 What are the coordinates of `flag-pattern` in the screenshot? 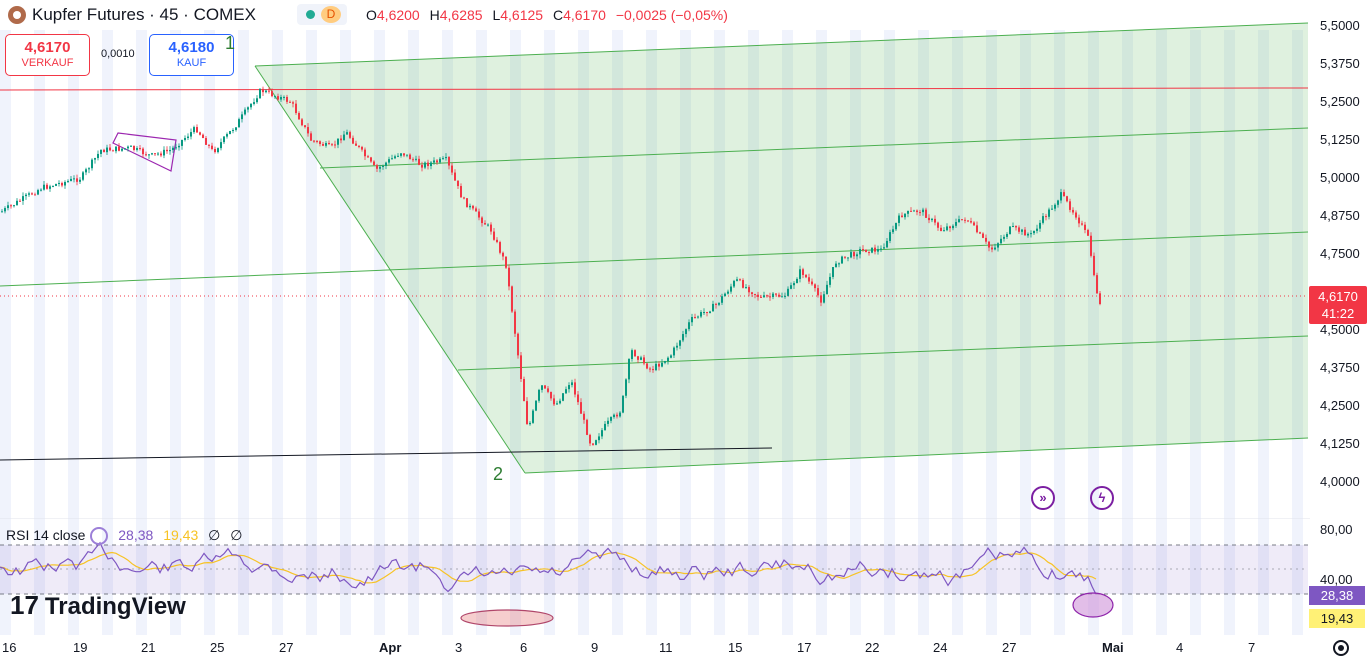 It's located at (144, 152).